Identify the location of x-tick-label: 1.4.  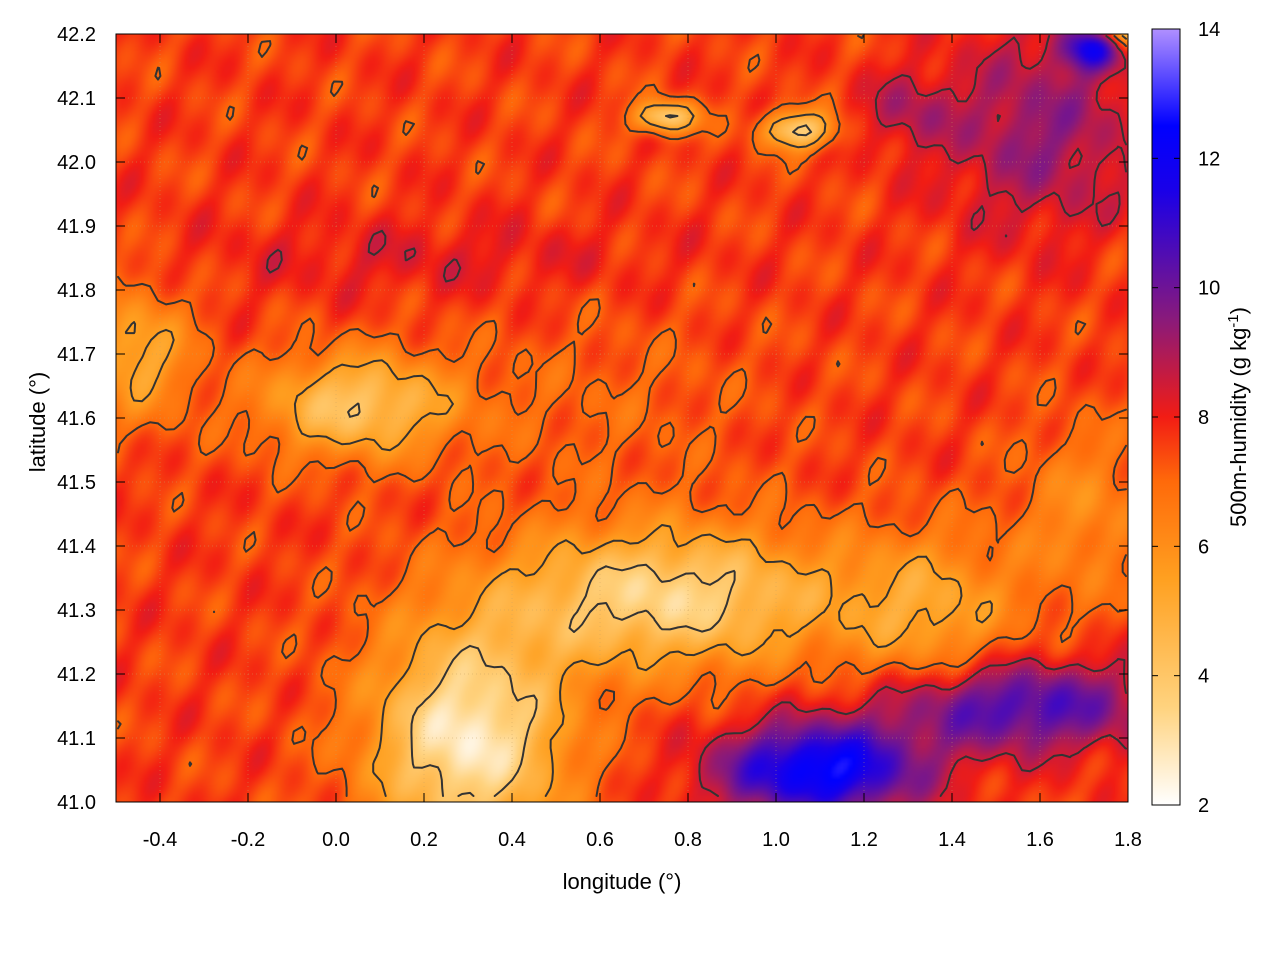
(952, 840).